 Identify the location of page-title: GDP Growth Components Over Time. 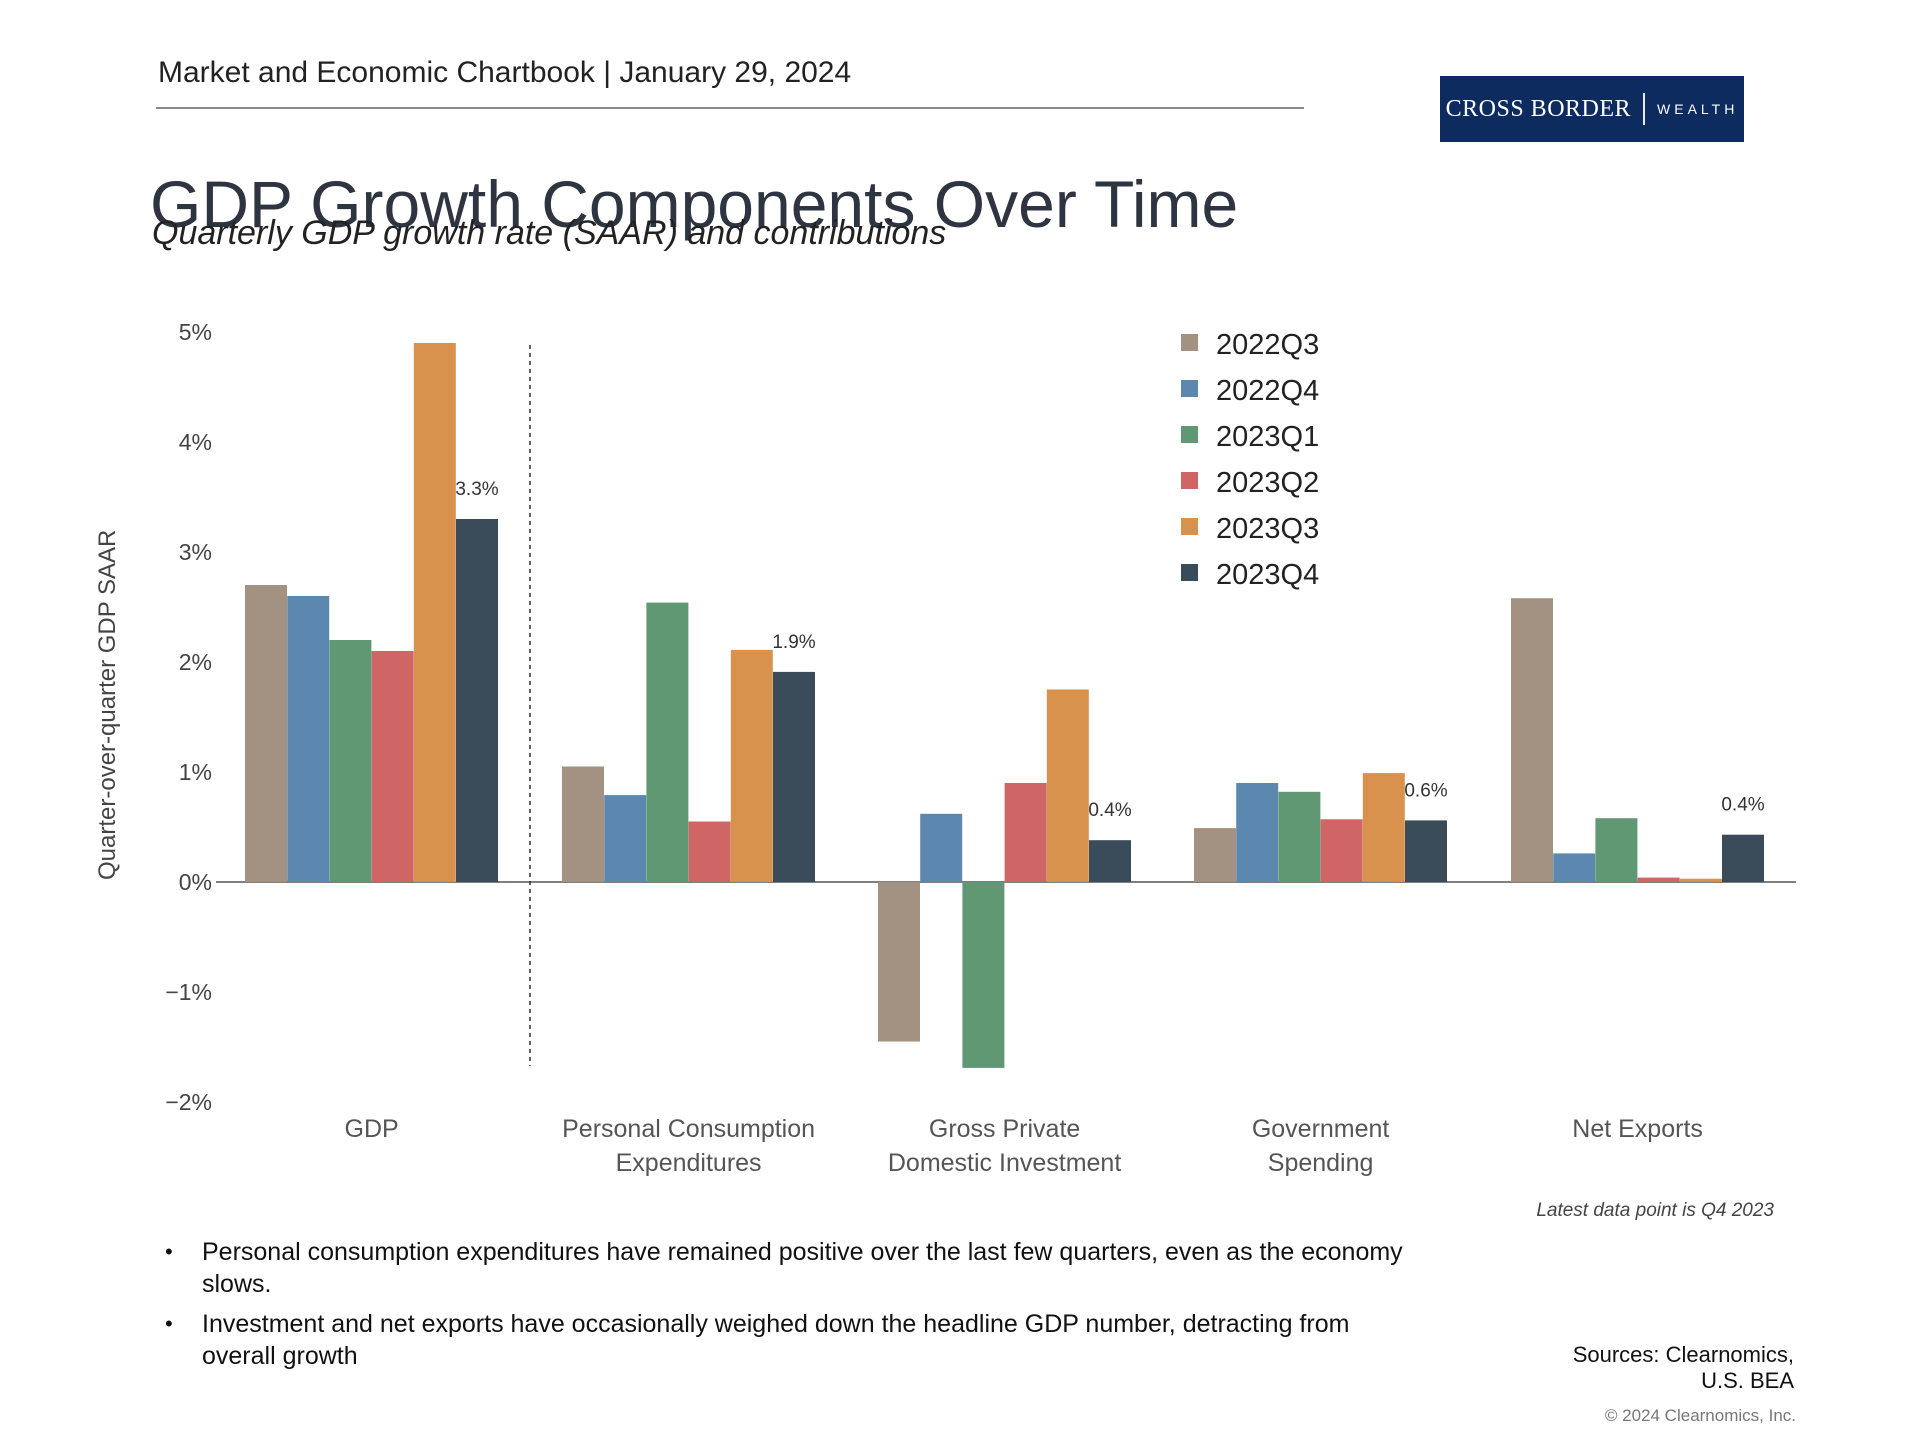
(694, 204).